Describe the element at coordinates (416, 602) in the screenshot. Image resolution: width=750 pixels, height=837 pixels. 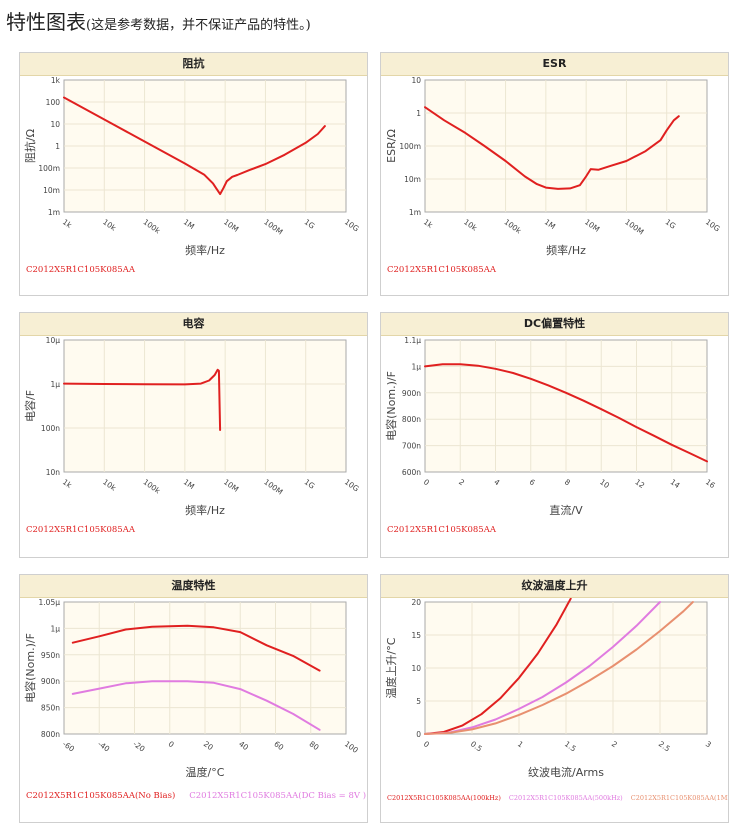
I see `y-tick-label: 20` at that location.